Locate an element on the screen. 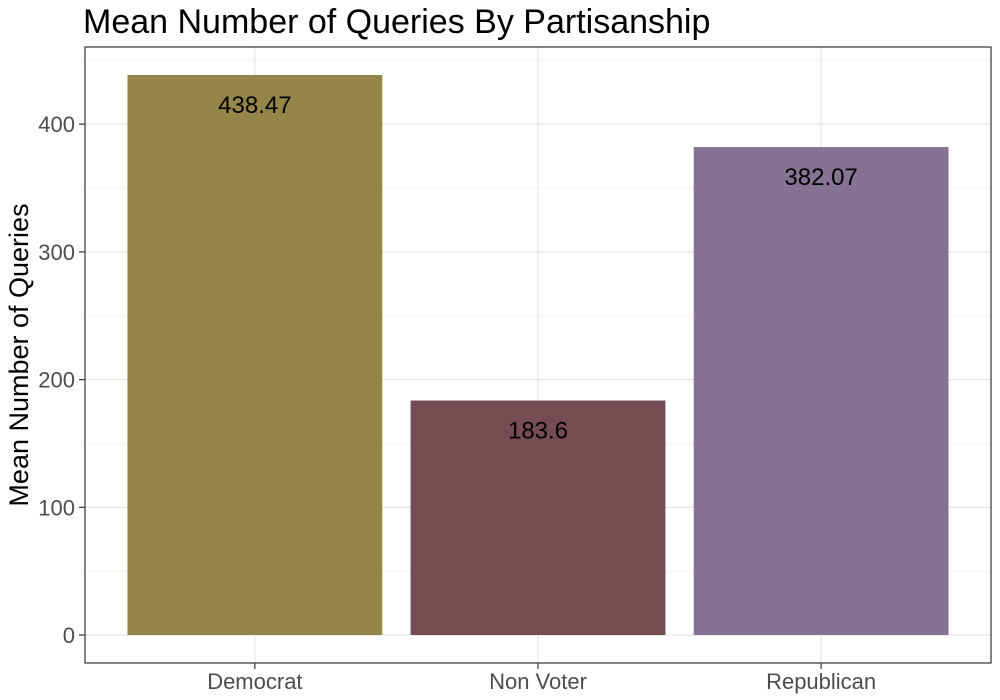 This screenshot has height=700, width=1000. y-tick-label: 100 is located at coordinates (56, 507).